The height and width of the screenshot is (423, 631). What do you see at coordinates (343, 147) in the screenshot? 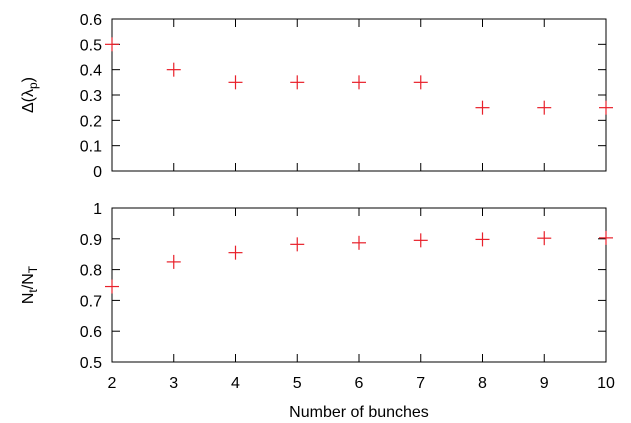
I see `top-y-tick: 0.1` at bounding box center [343, 147].